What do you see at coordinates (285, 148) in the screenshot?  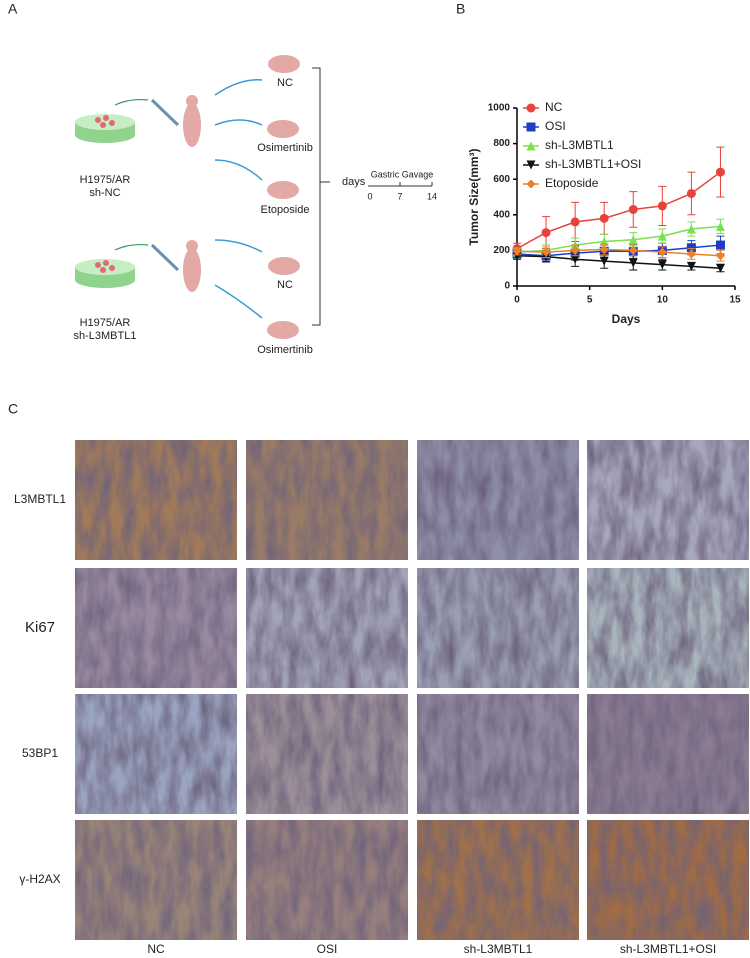 I see `treatment-label: Osimertinib` at bounding box center [285, 148].